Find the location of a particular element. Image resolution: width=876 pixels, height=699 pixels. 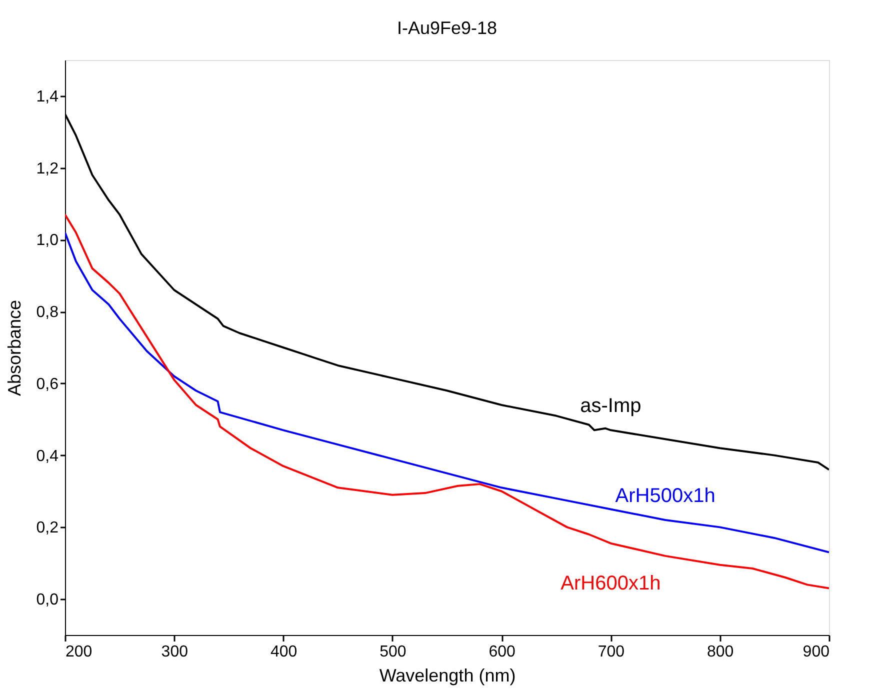

y-tick-label: 0,2 is located at coordinates (47, 528).